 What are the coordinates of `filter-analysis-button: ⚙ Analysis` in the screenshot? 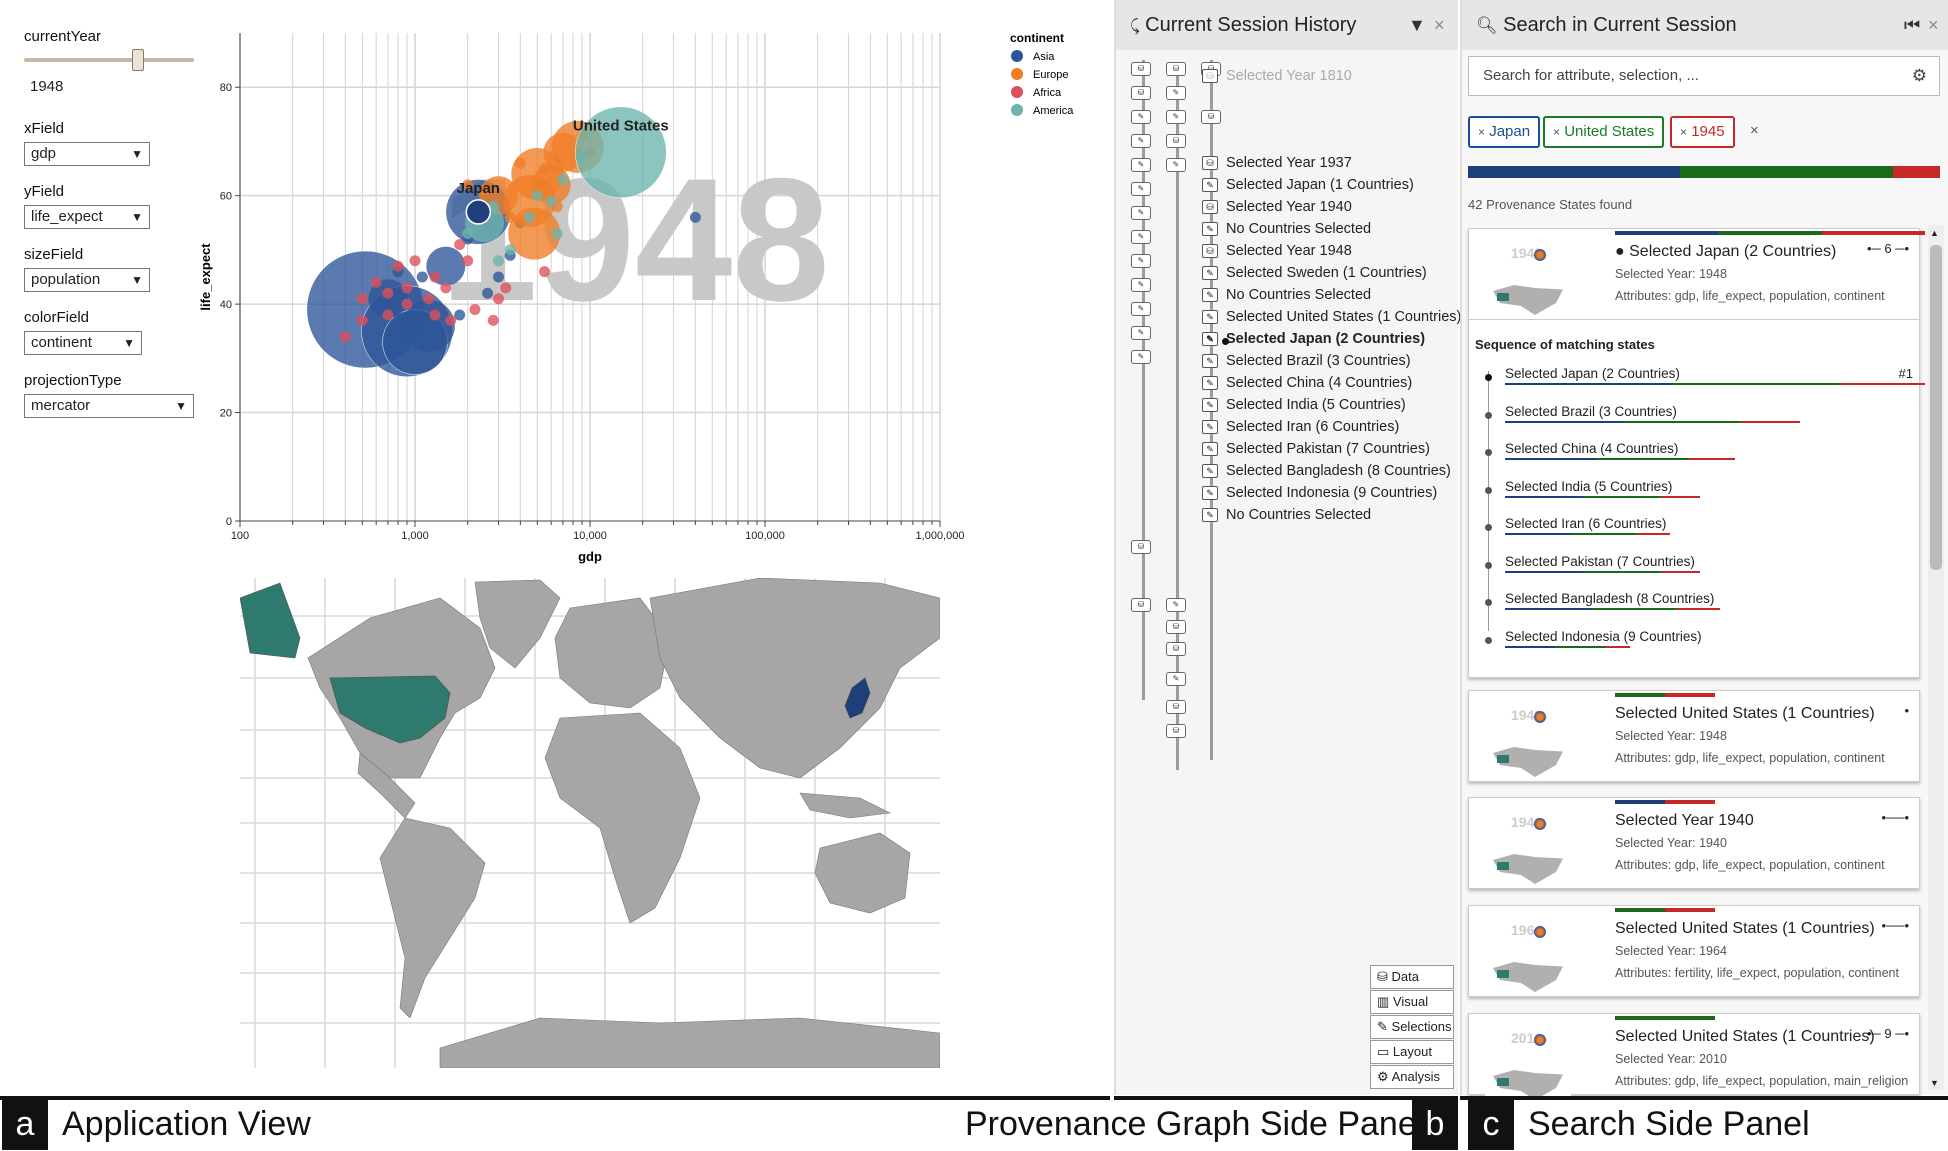 It's located at (1412, 1077).